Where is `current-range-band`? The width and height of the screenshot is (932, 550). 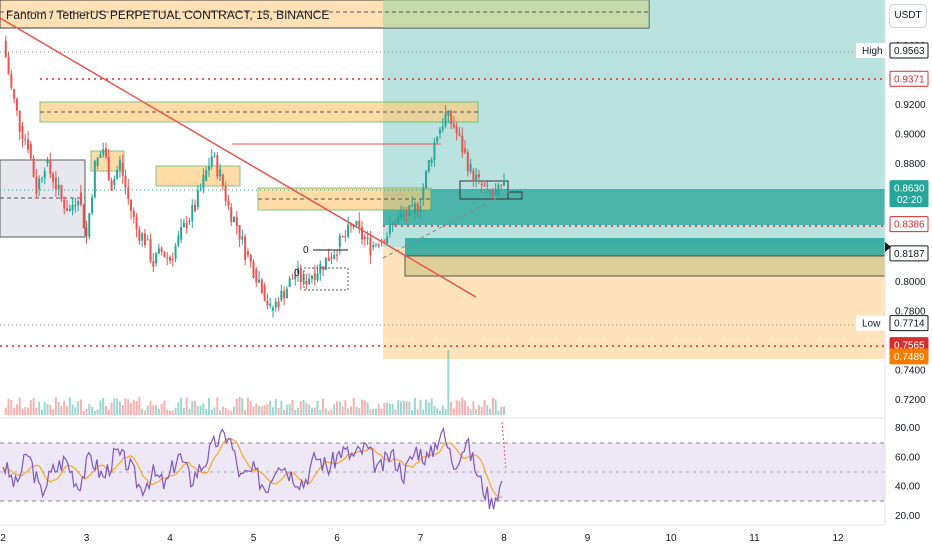 current-range-band is located at coordinates (634, 207).